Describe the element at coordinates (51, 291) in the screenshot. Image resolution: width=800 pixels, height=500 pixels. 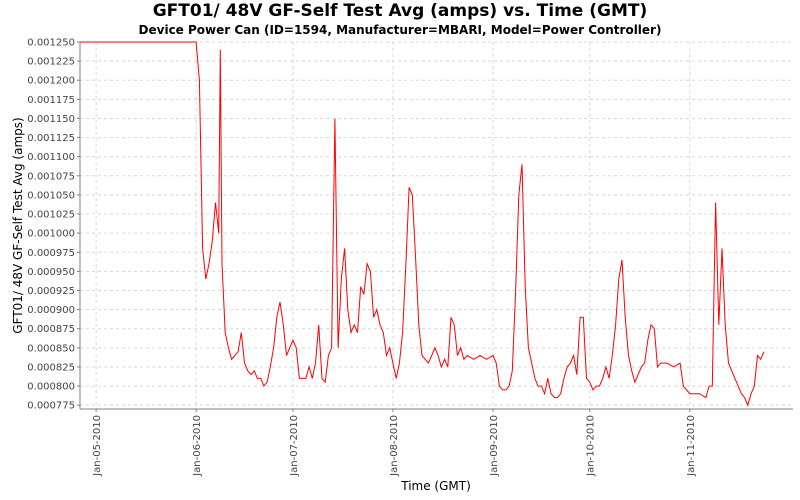
I see `y-tick-label: 0.000925` at that location.